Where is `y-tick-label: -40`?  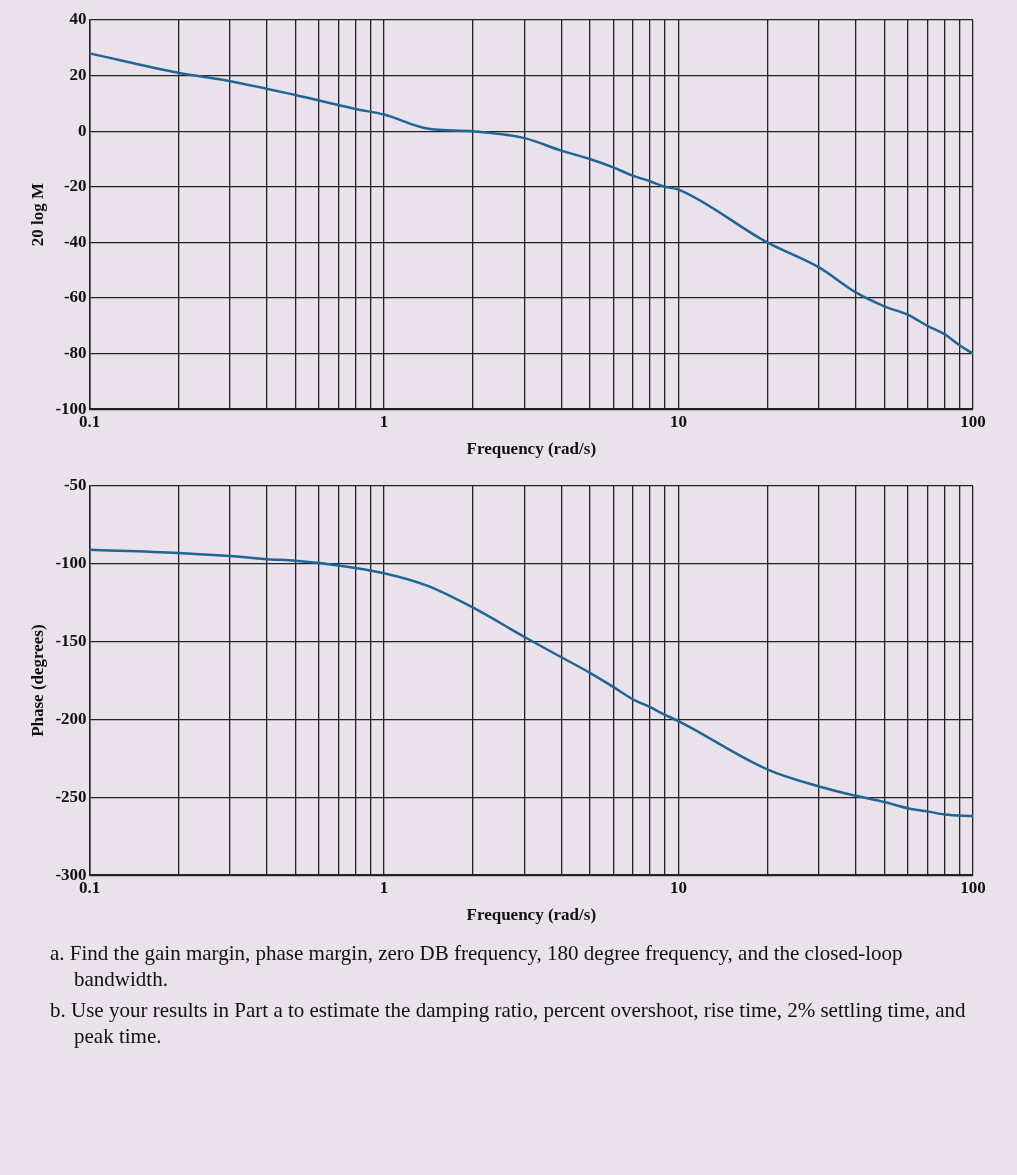
y-tick-label: -40 is located at coordinates (75, 241).